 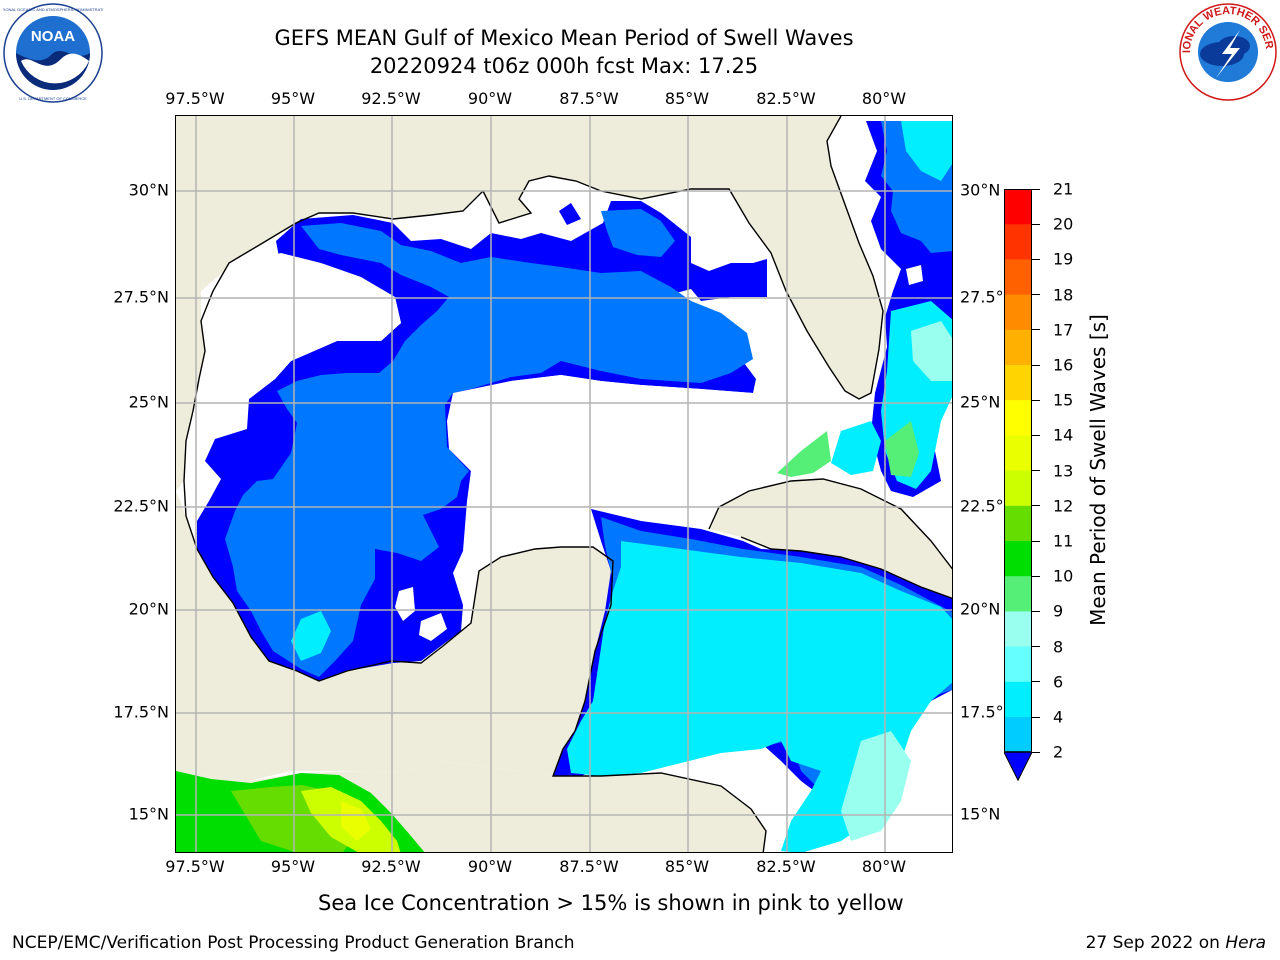 What do you see at coordinates (786, 98) in the screenshot?
I see `lon-tick-top: 82.5°W` at bounding box center [786, 98].